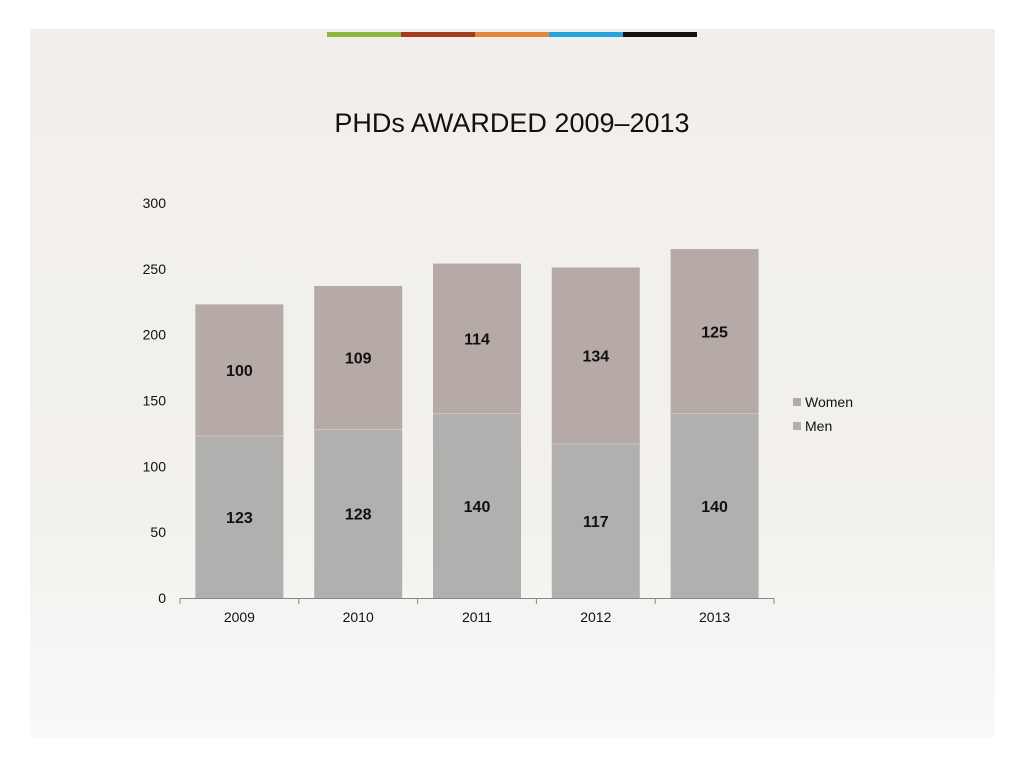  I want to click on legend-swatch-women, so click(797, 402).